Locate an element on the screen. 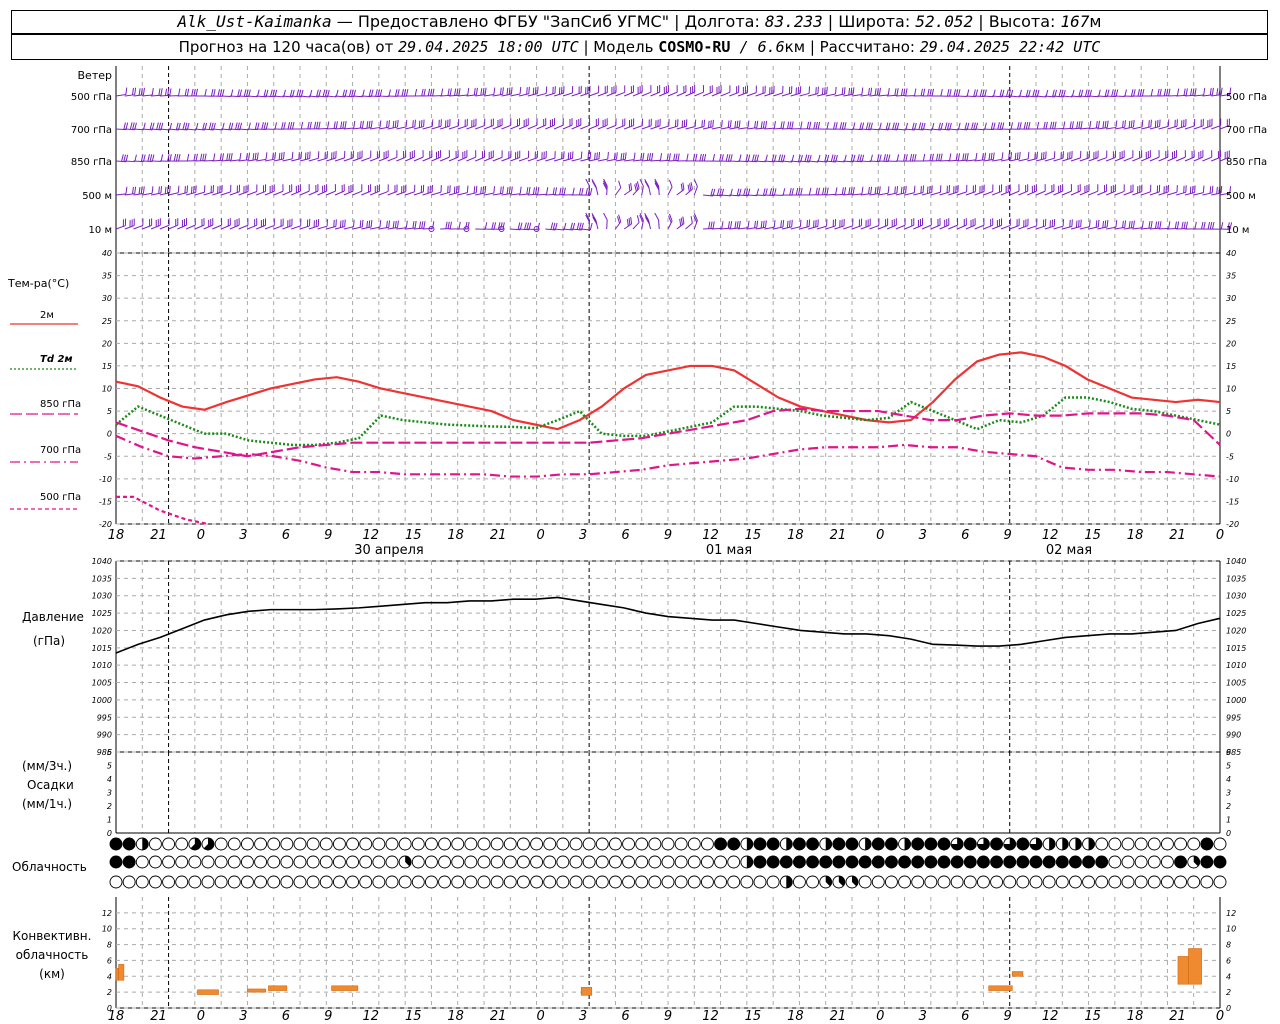 This screenshot has height=1024, width=1280. pres-ytick-left: 1030 is located at coordinates (102, 596).